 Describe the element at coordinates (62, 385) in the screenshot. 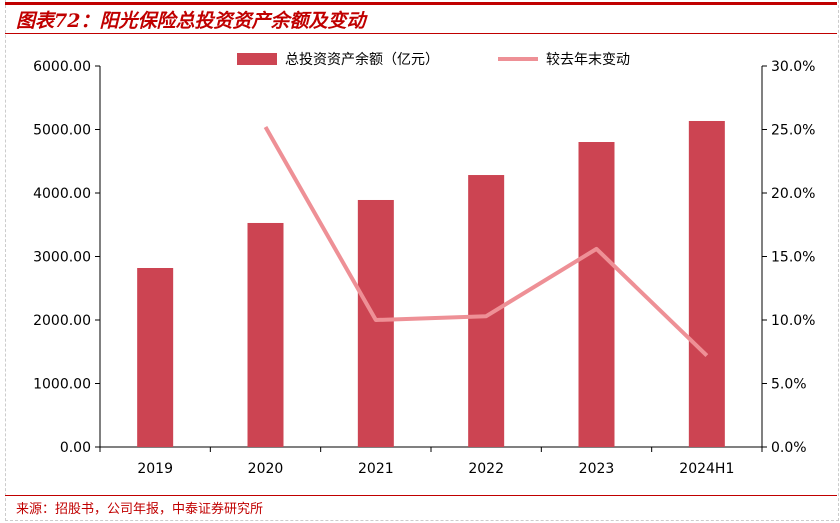

I see `left-tick-label: 1000.00` at that location.